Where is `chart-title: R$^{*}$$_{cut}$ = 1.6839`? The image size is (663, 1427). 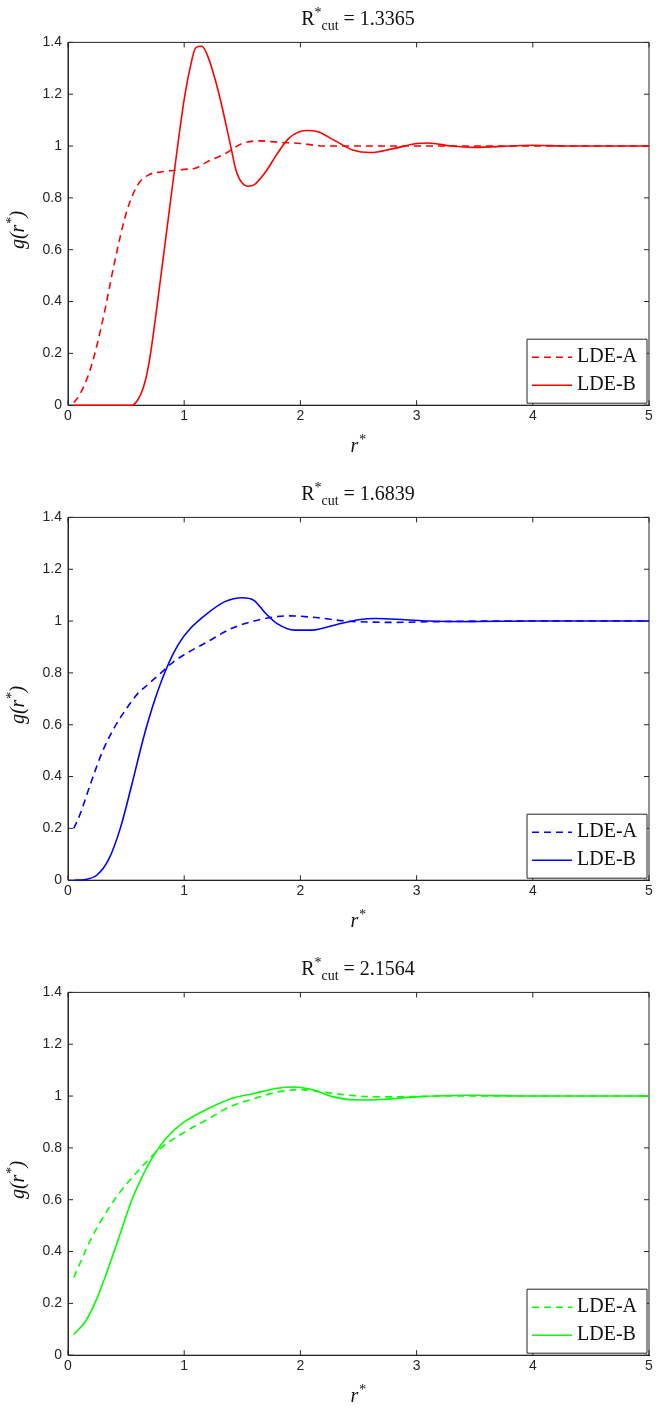
chart-title: R$^{*}$$_{cut}$ = 1.6839 is located at coordinates (358, 494).